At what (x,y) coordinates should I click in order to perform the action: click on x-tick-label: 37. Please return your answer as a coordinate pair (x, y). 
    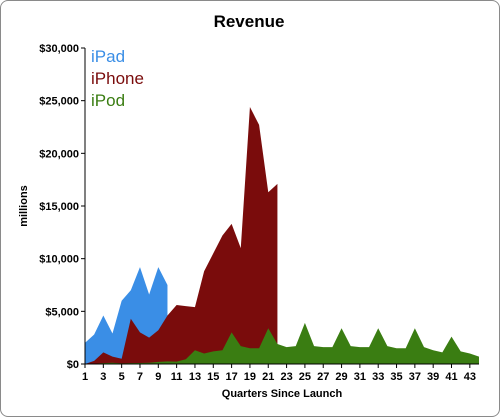
    Looking at the image, I should click on (415, 377).